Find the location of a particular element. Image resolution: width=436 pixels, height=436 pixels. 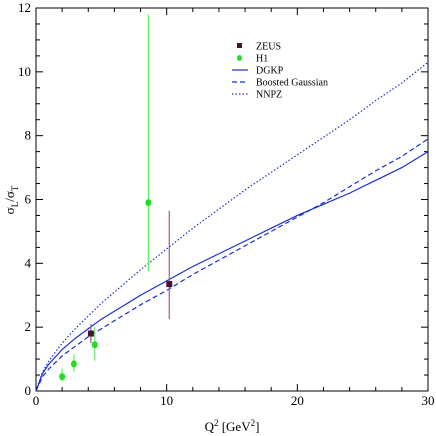

legend-marker-h1 is located at coordinates (239, 58).